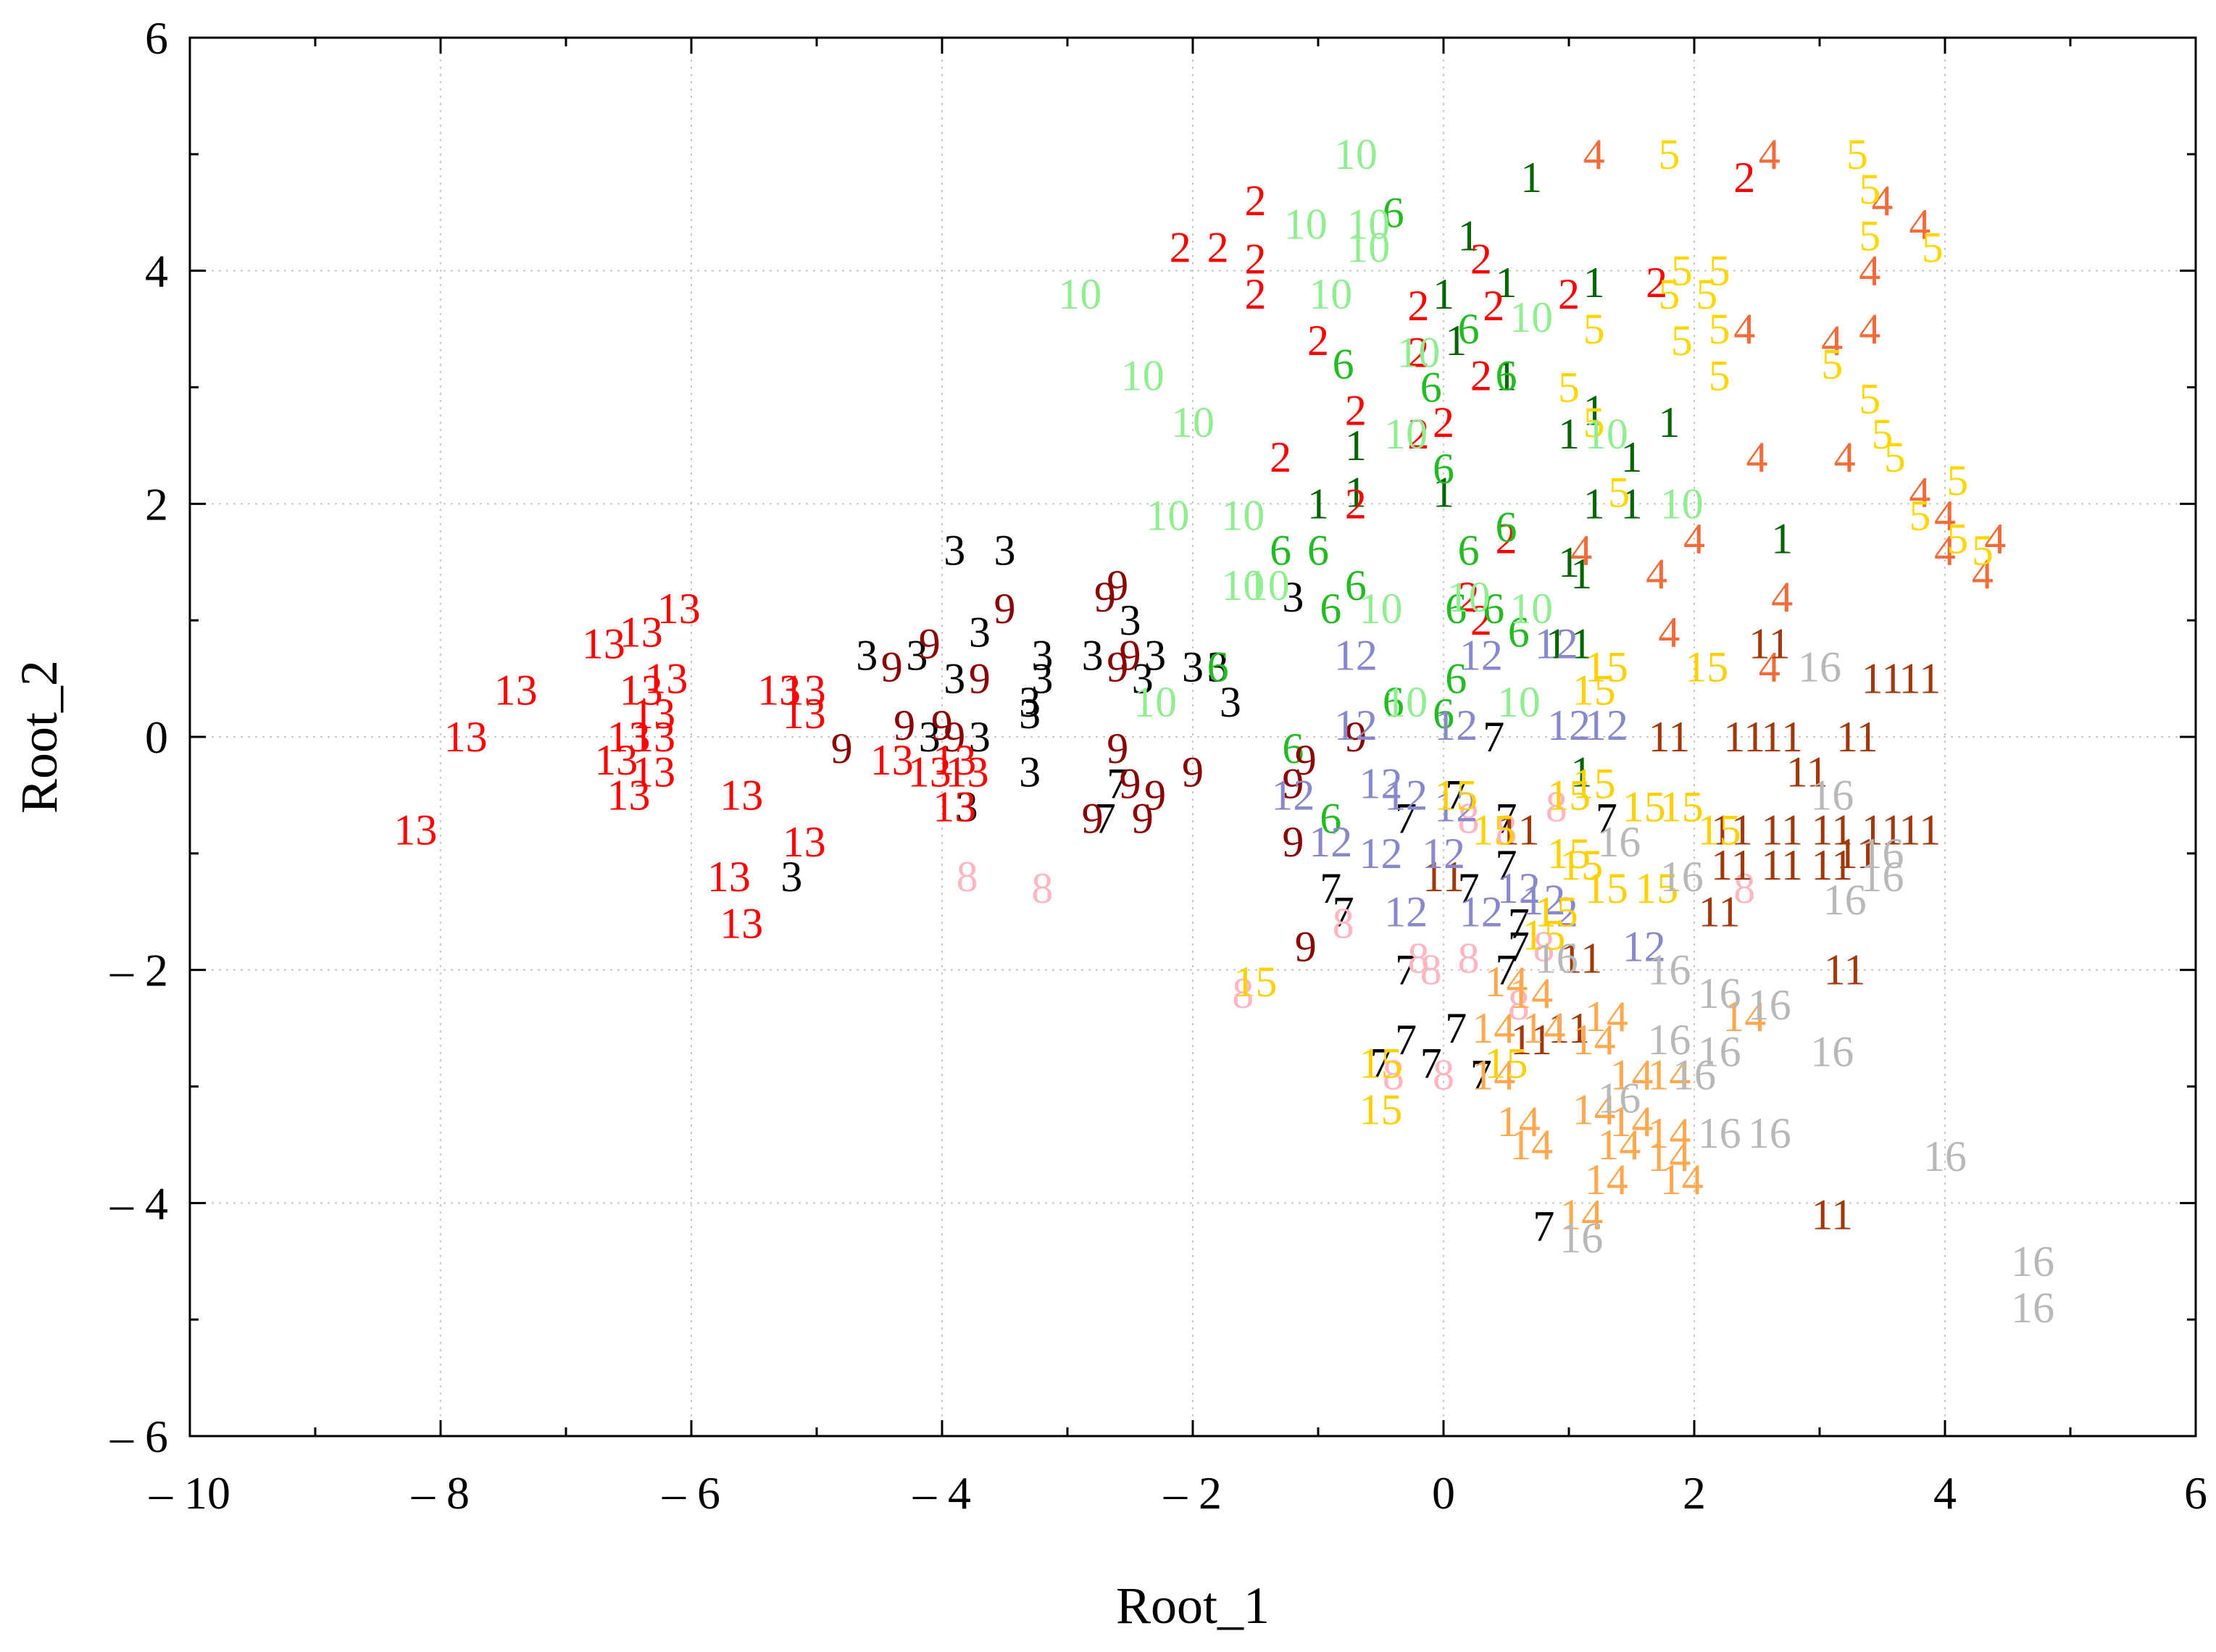 This screenshot has height=1652, width=2216. Describe the element at coordinates (138, 737) in the screenshot. I see `y-tick-labels: – 6 – 4 – 2 0 2 4 6` at that location.